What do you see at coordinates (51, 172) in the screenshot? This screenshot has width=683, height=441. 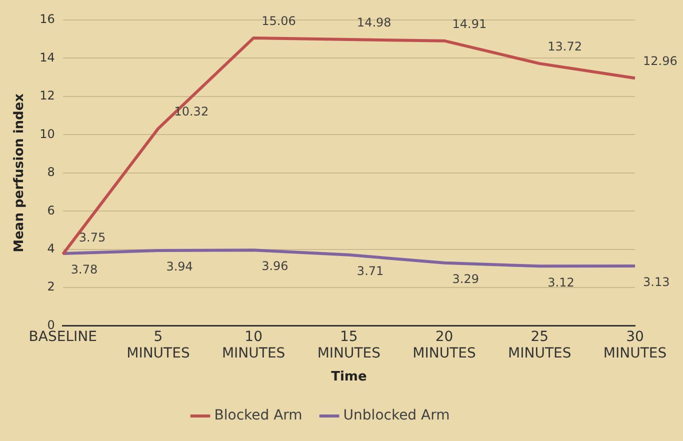 I see `y-tick-label: 8` at bounding box center [51, 172].